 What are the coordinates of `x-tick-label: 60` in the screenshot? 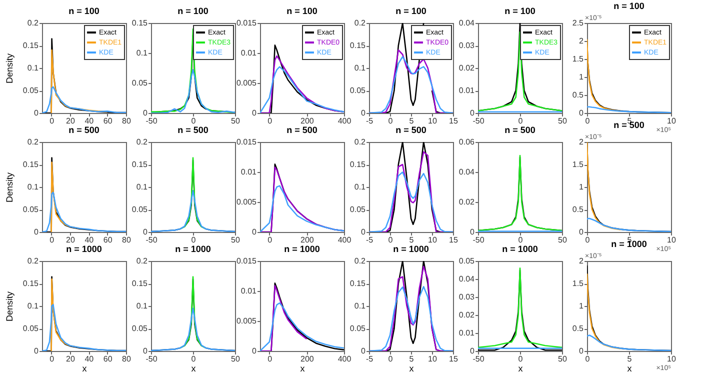 It's located at (108, 121).